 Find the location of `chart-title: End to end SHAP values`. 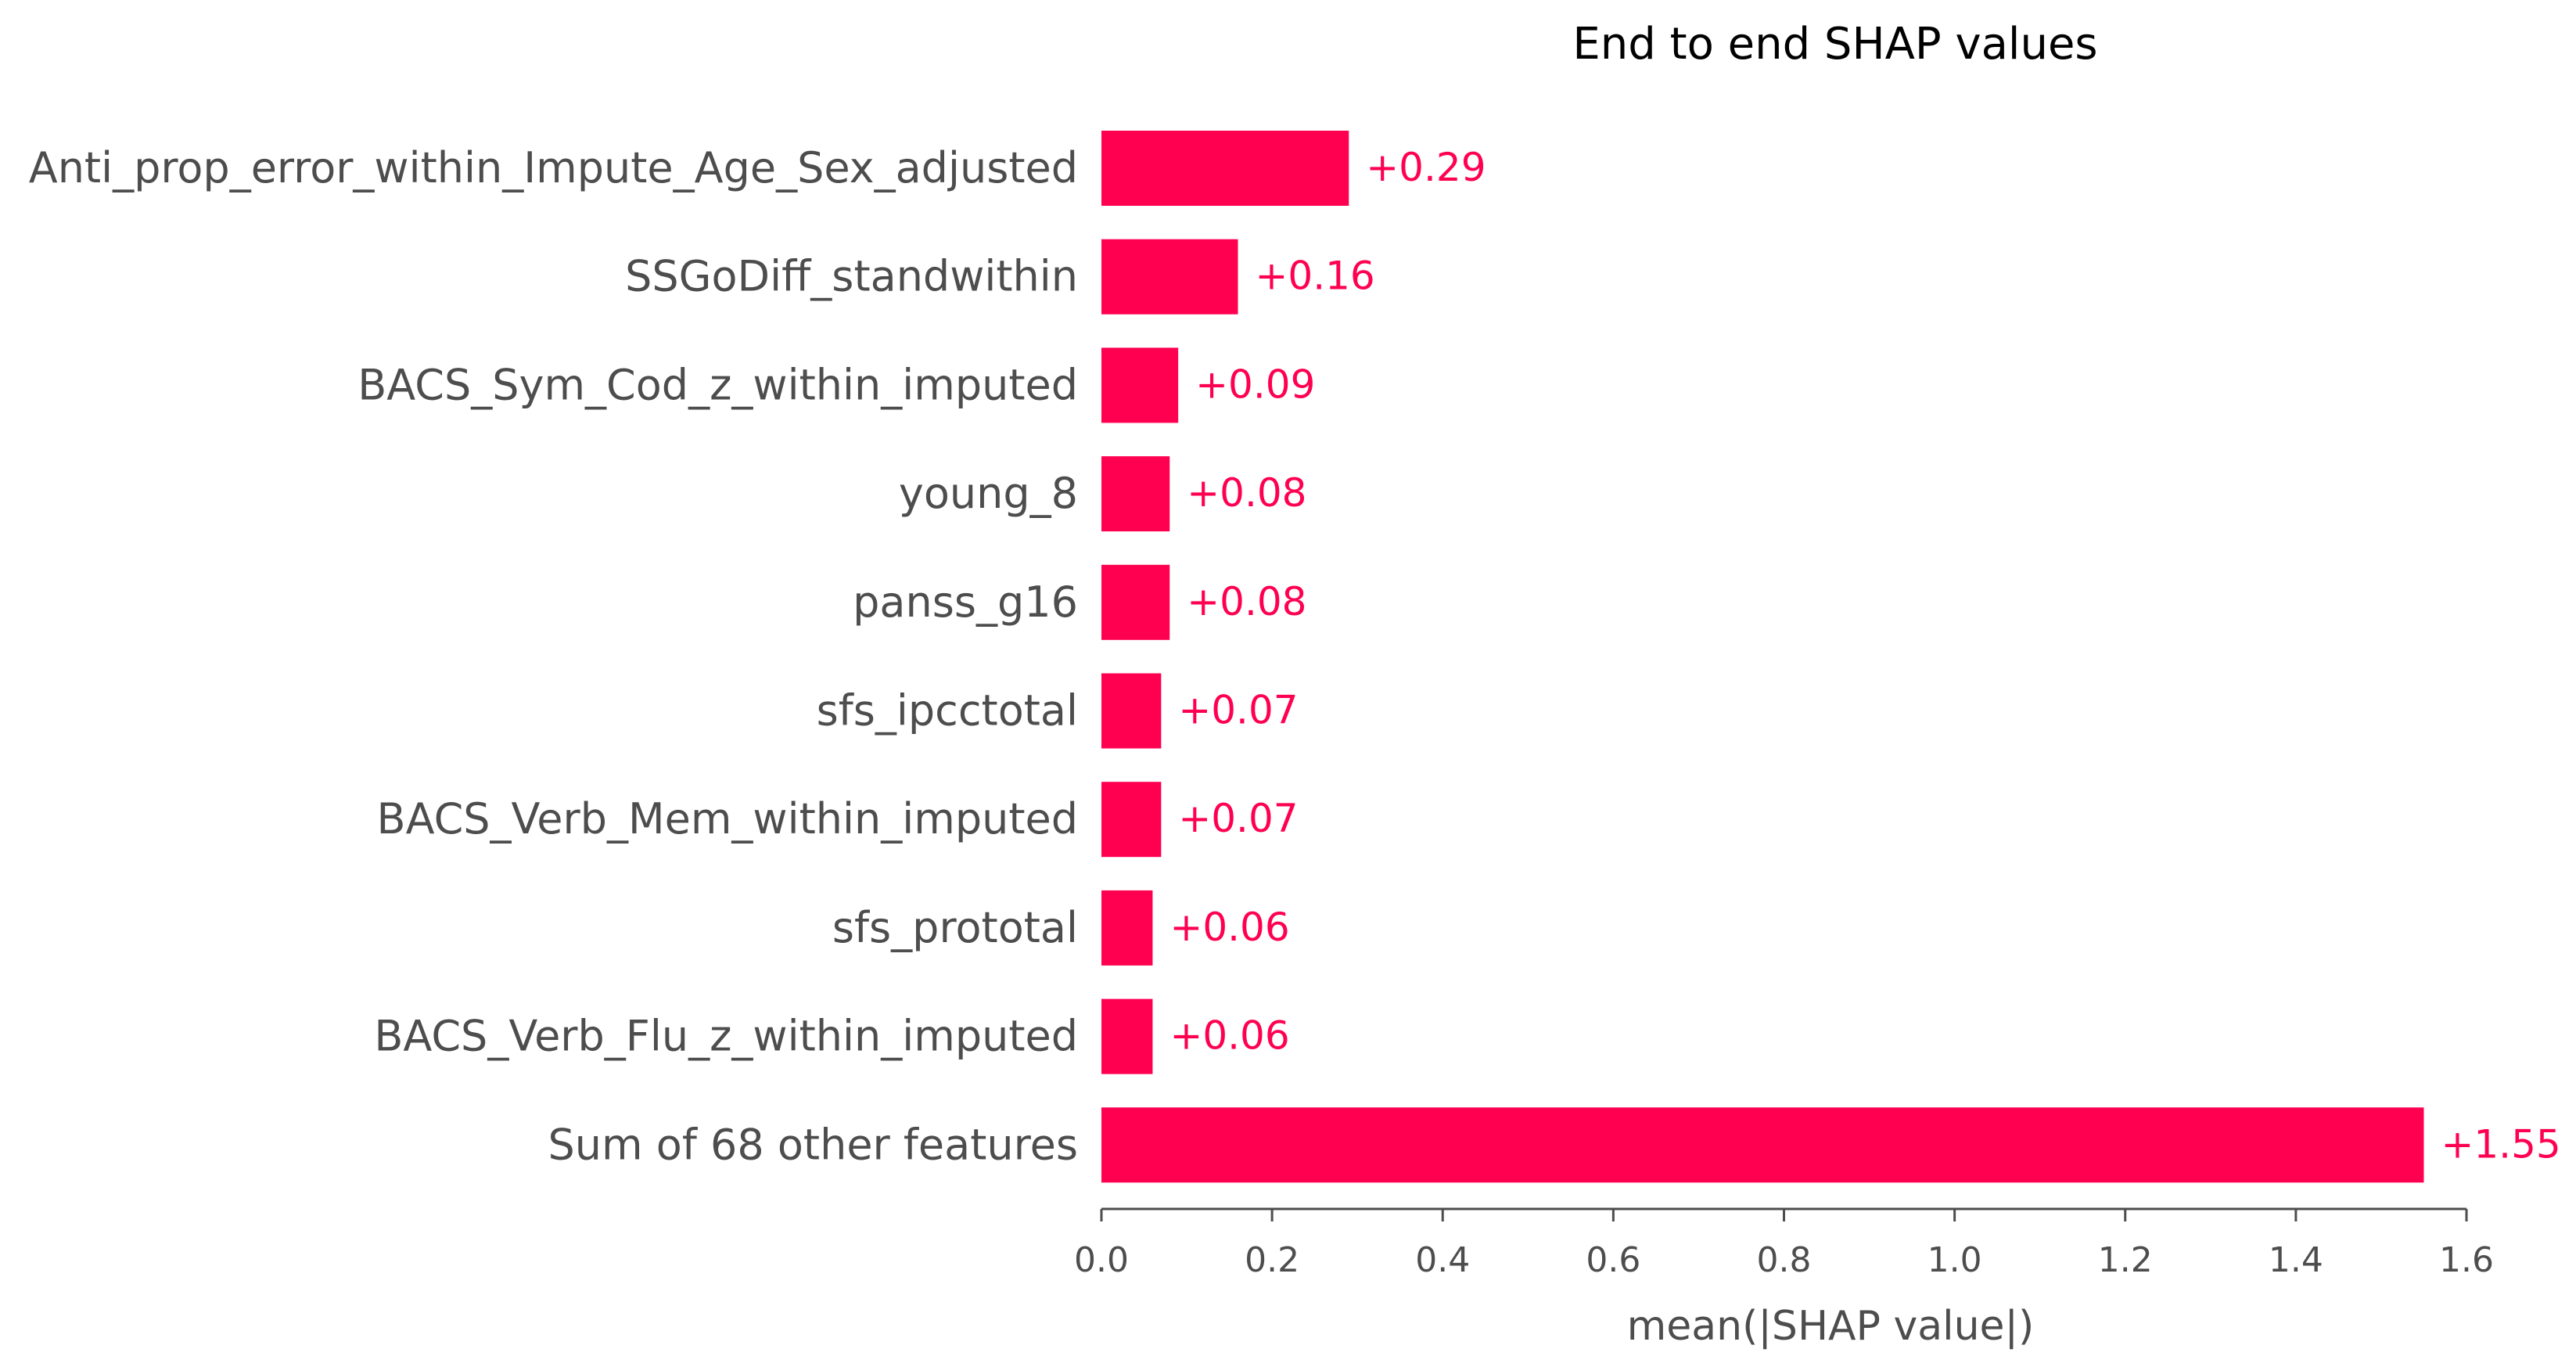

chart-title: End to end SHAP values is located at coordinates (1834, 44).